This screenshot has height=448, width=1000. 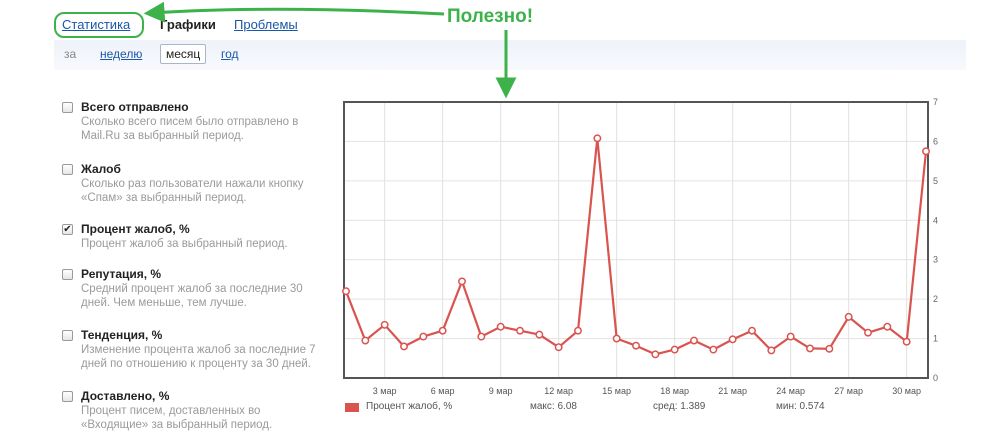 I want to click on y-tick-label: 1, so click(x=935, y=339).